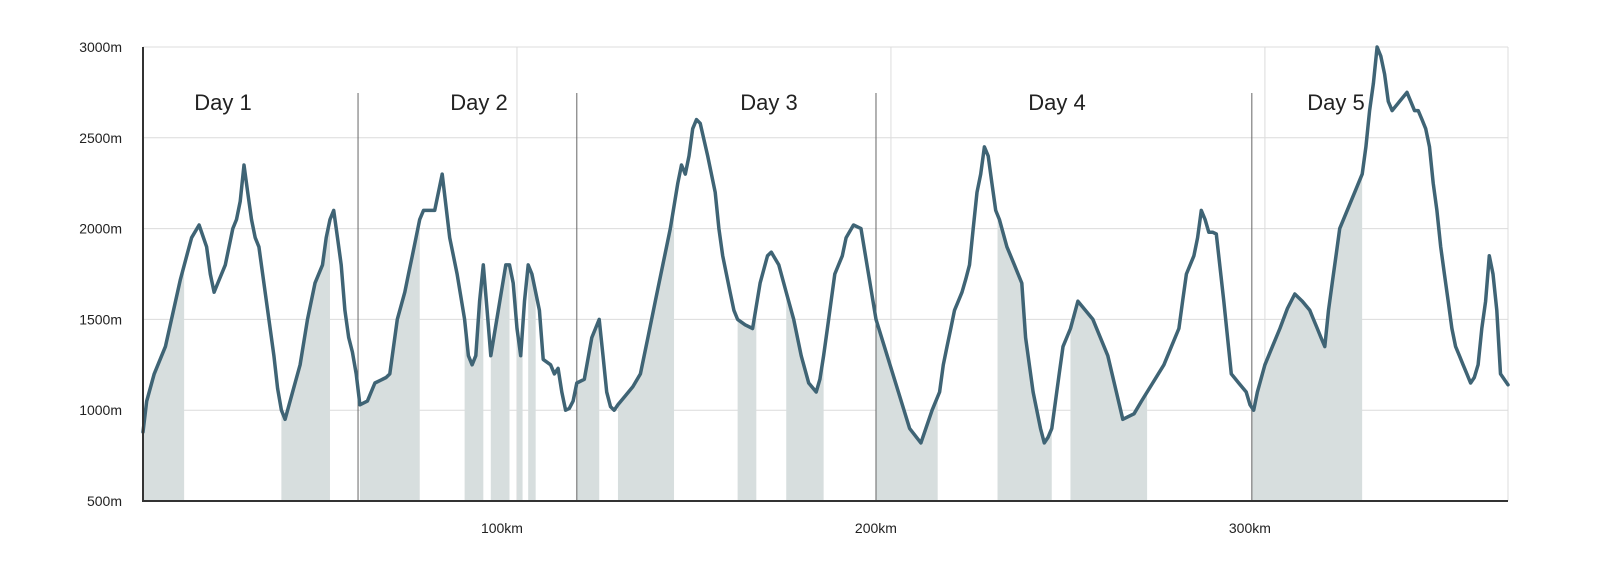  Describe the element at coordinates (768, 102) in the screenshot. I see `day-label: Day 3` at that location.